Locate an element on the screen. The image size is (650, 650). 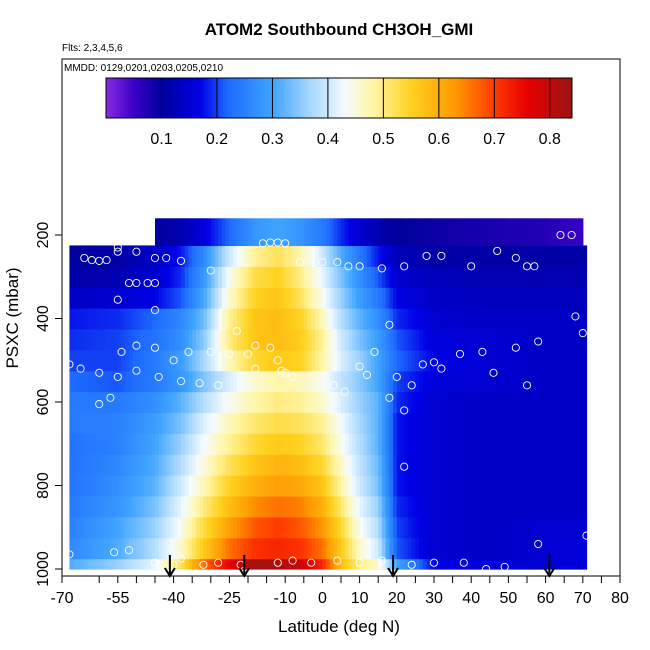
colorbar-tick-label: 0.1 is located at coordinates (161, 139).